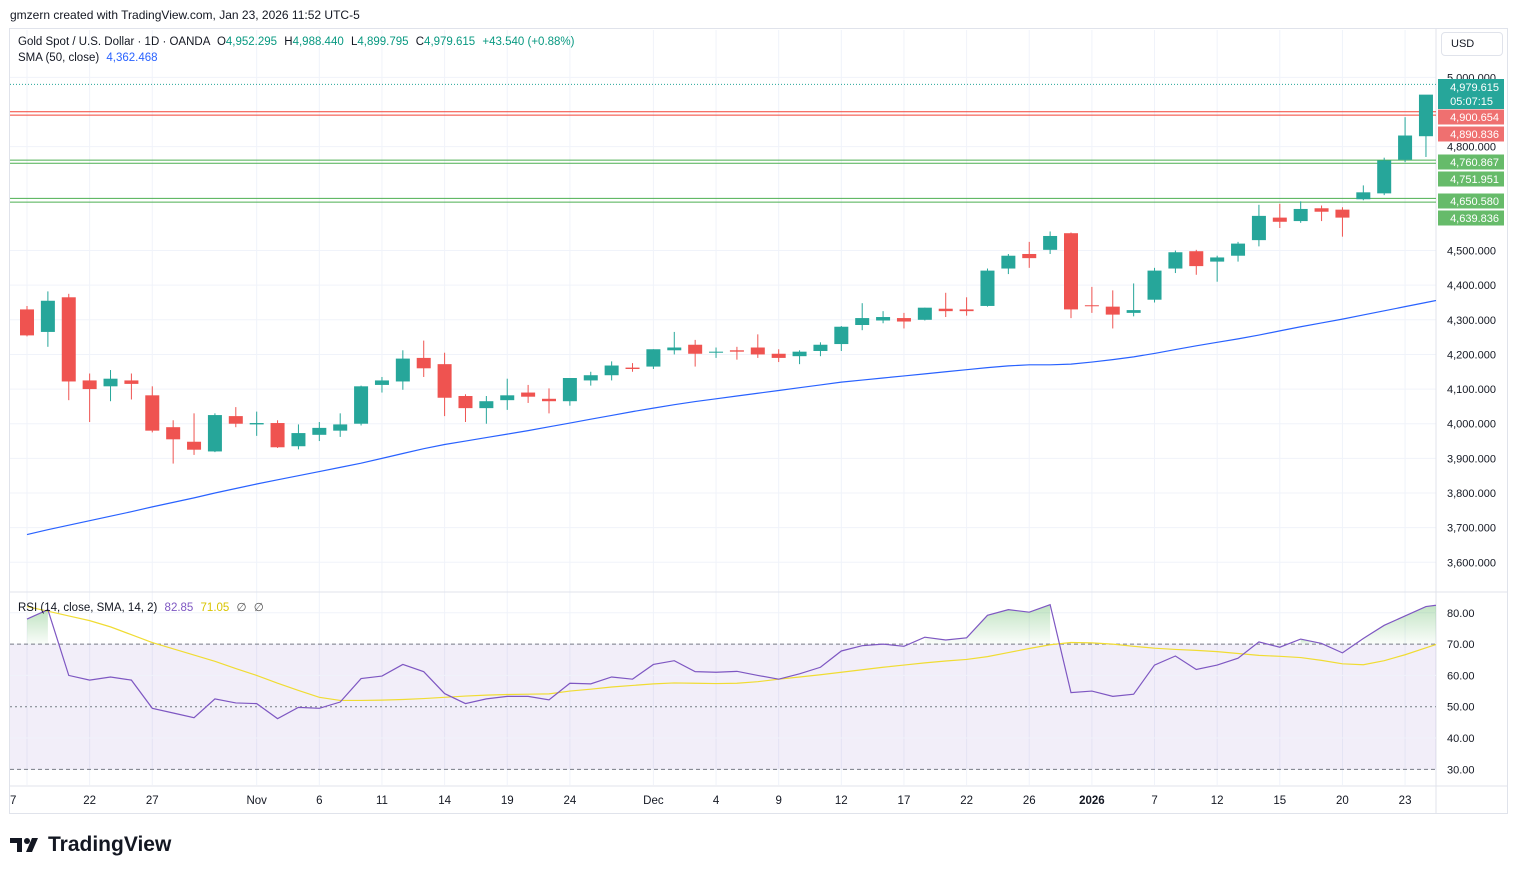  What do you see at coordinates (179, 608) in the screenshot?
I see `rsi-value: 82.85` at bounding box center [179, 608].